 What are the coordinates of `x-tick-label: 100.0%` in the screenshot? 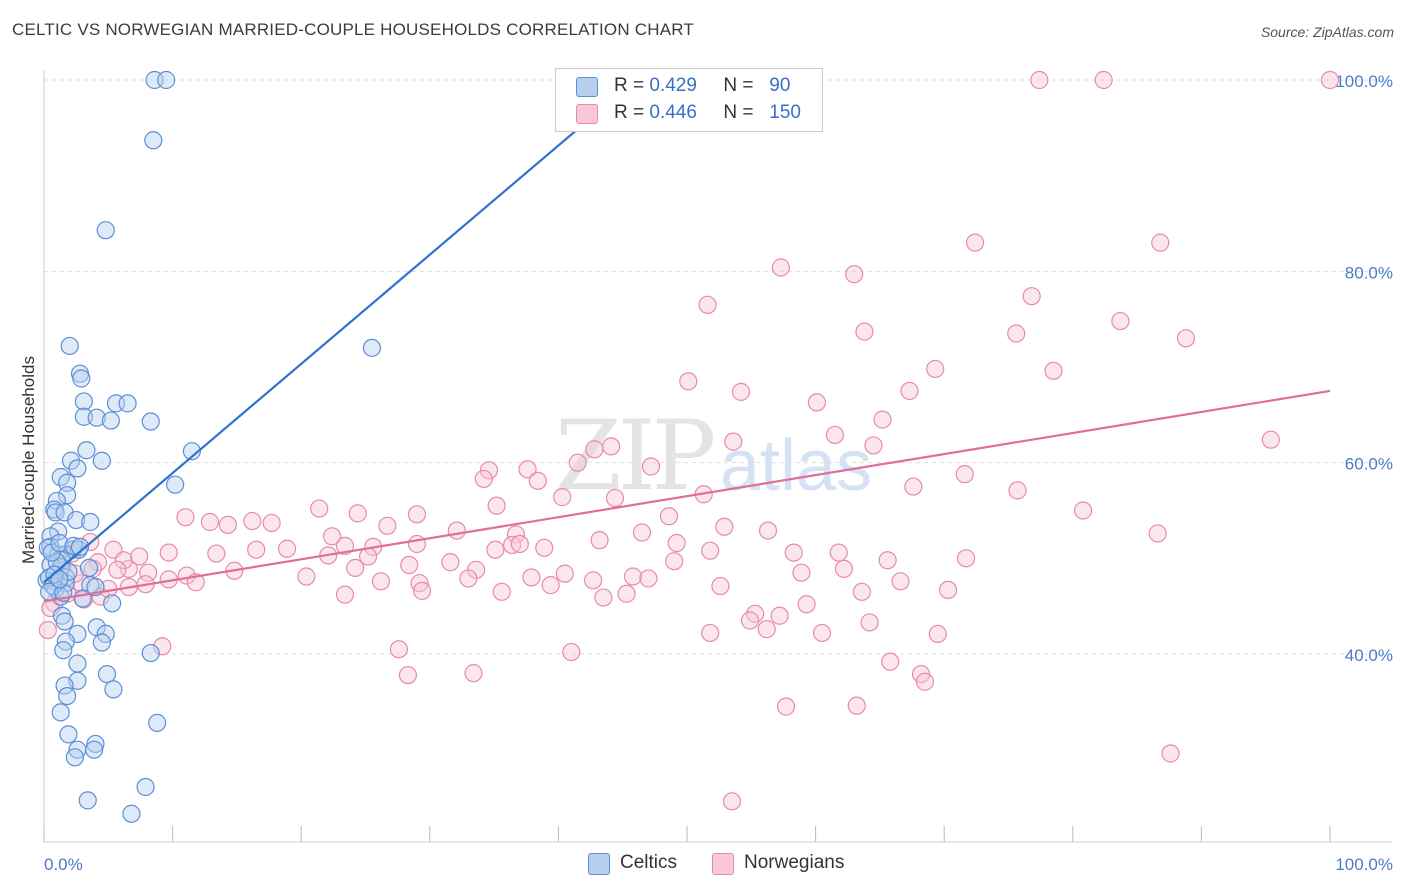 It's located at (1364, 864).